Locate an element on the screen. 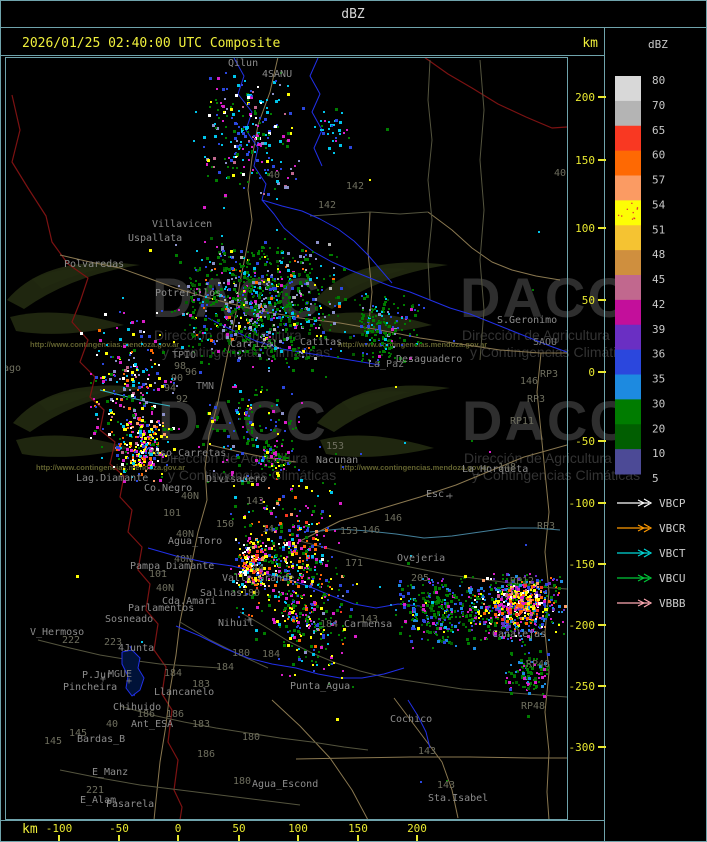 The width and height of the screenshot is (707, 842). map-label: 150 is located at coordinates (225, 524).